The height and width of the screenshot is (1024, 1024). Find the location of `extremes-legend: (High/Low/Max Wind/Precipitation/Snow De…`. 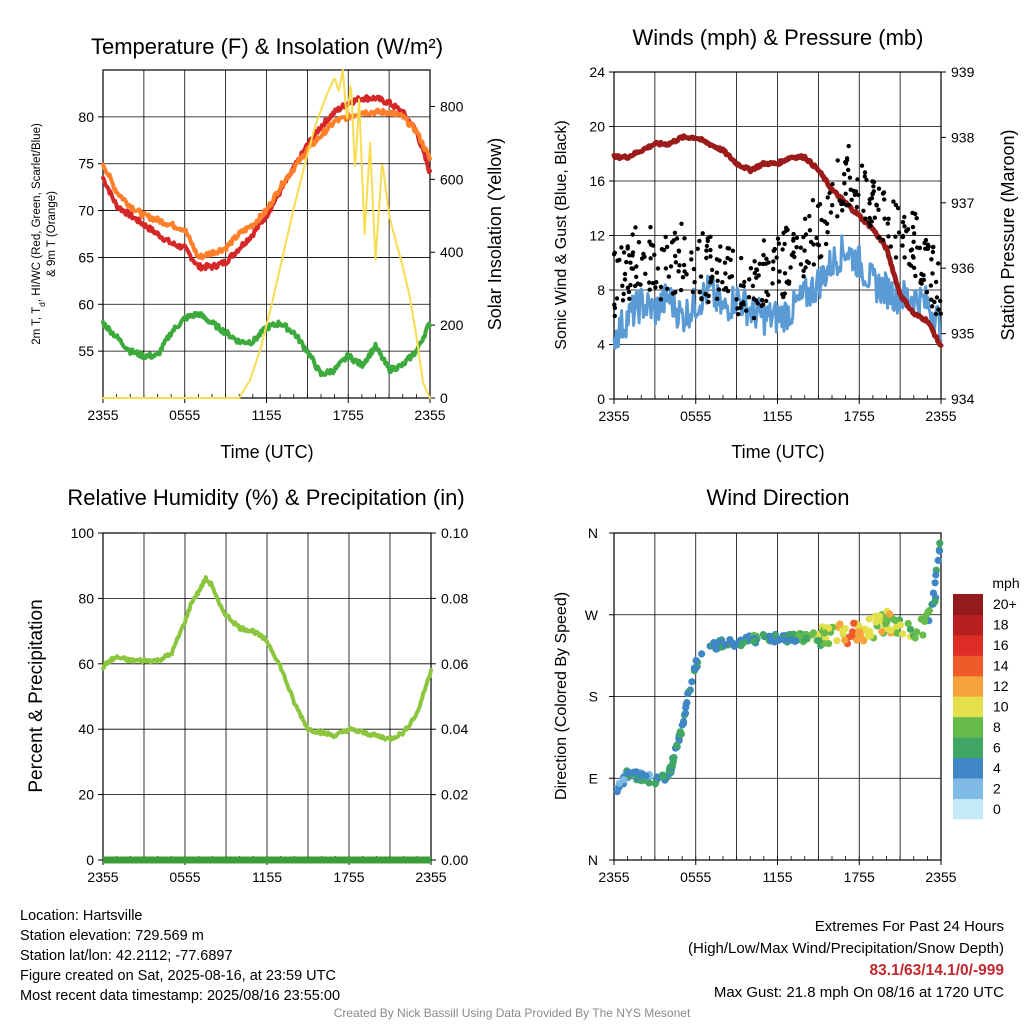

extremes-legend: (High/Low/Max Wind/Precipitation/Snow De… is located at coordinates (846, 948).